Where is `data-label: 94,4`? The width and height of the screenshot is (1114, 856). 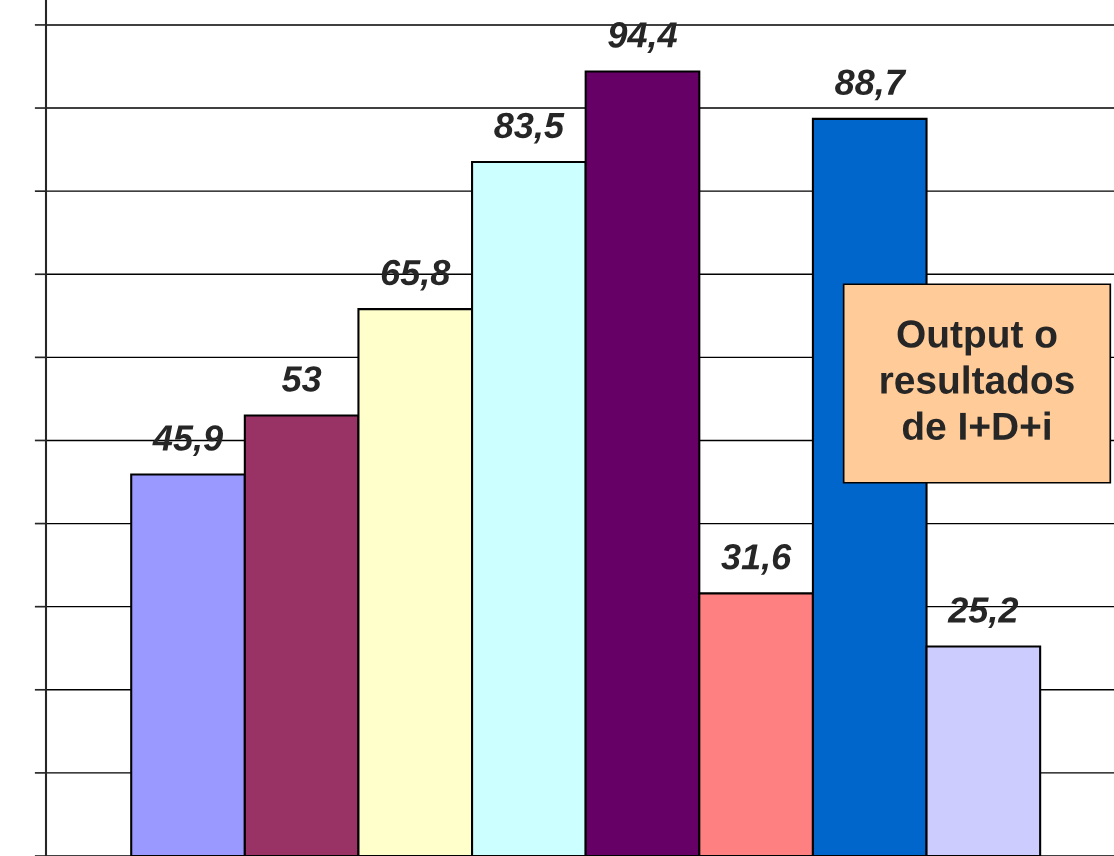 data-label: 94,4 is located at coordinates (643, 37).